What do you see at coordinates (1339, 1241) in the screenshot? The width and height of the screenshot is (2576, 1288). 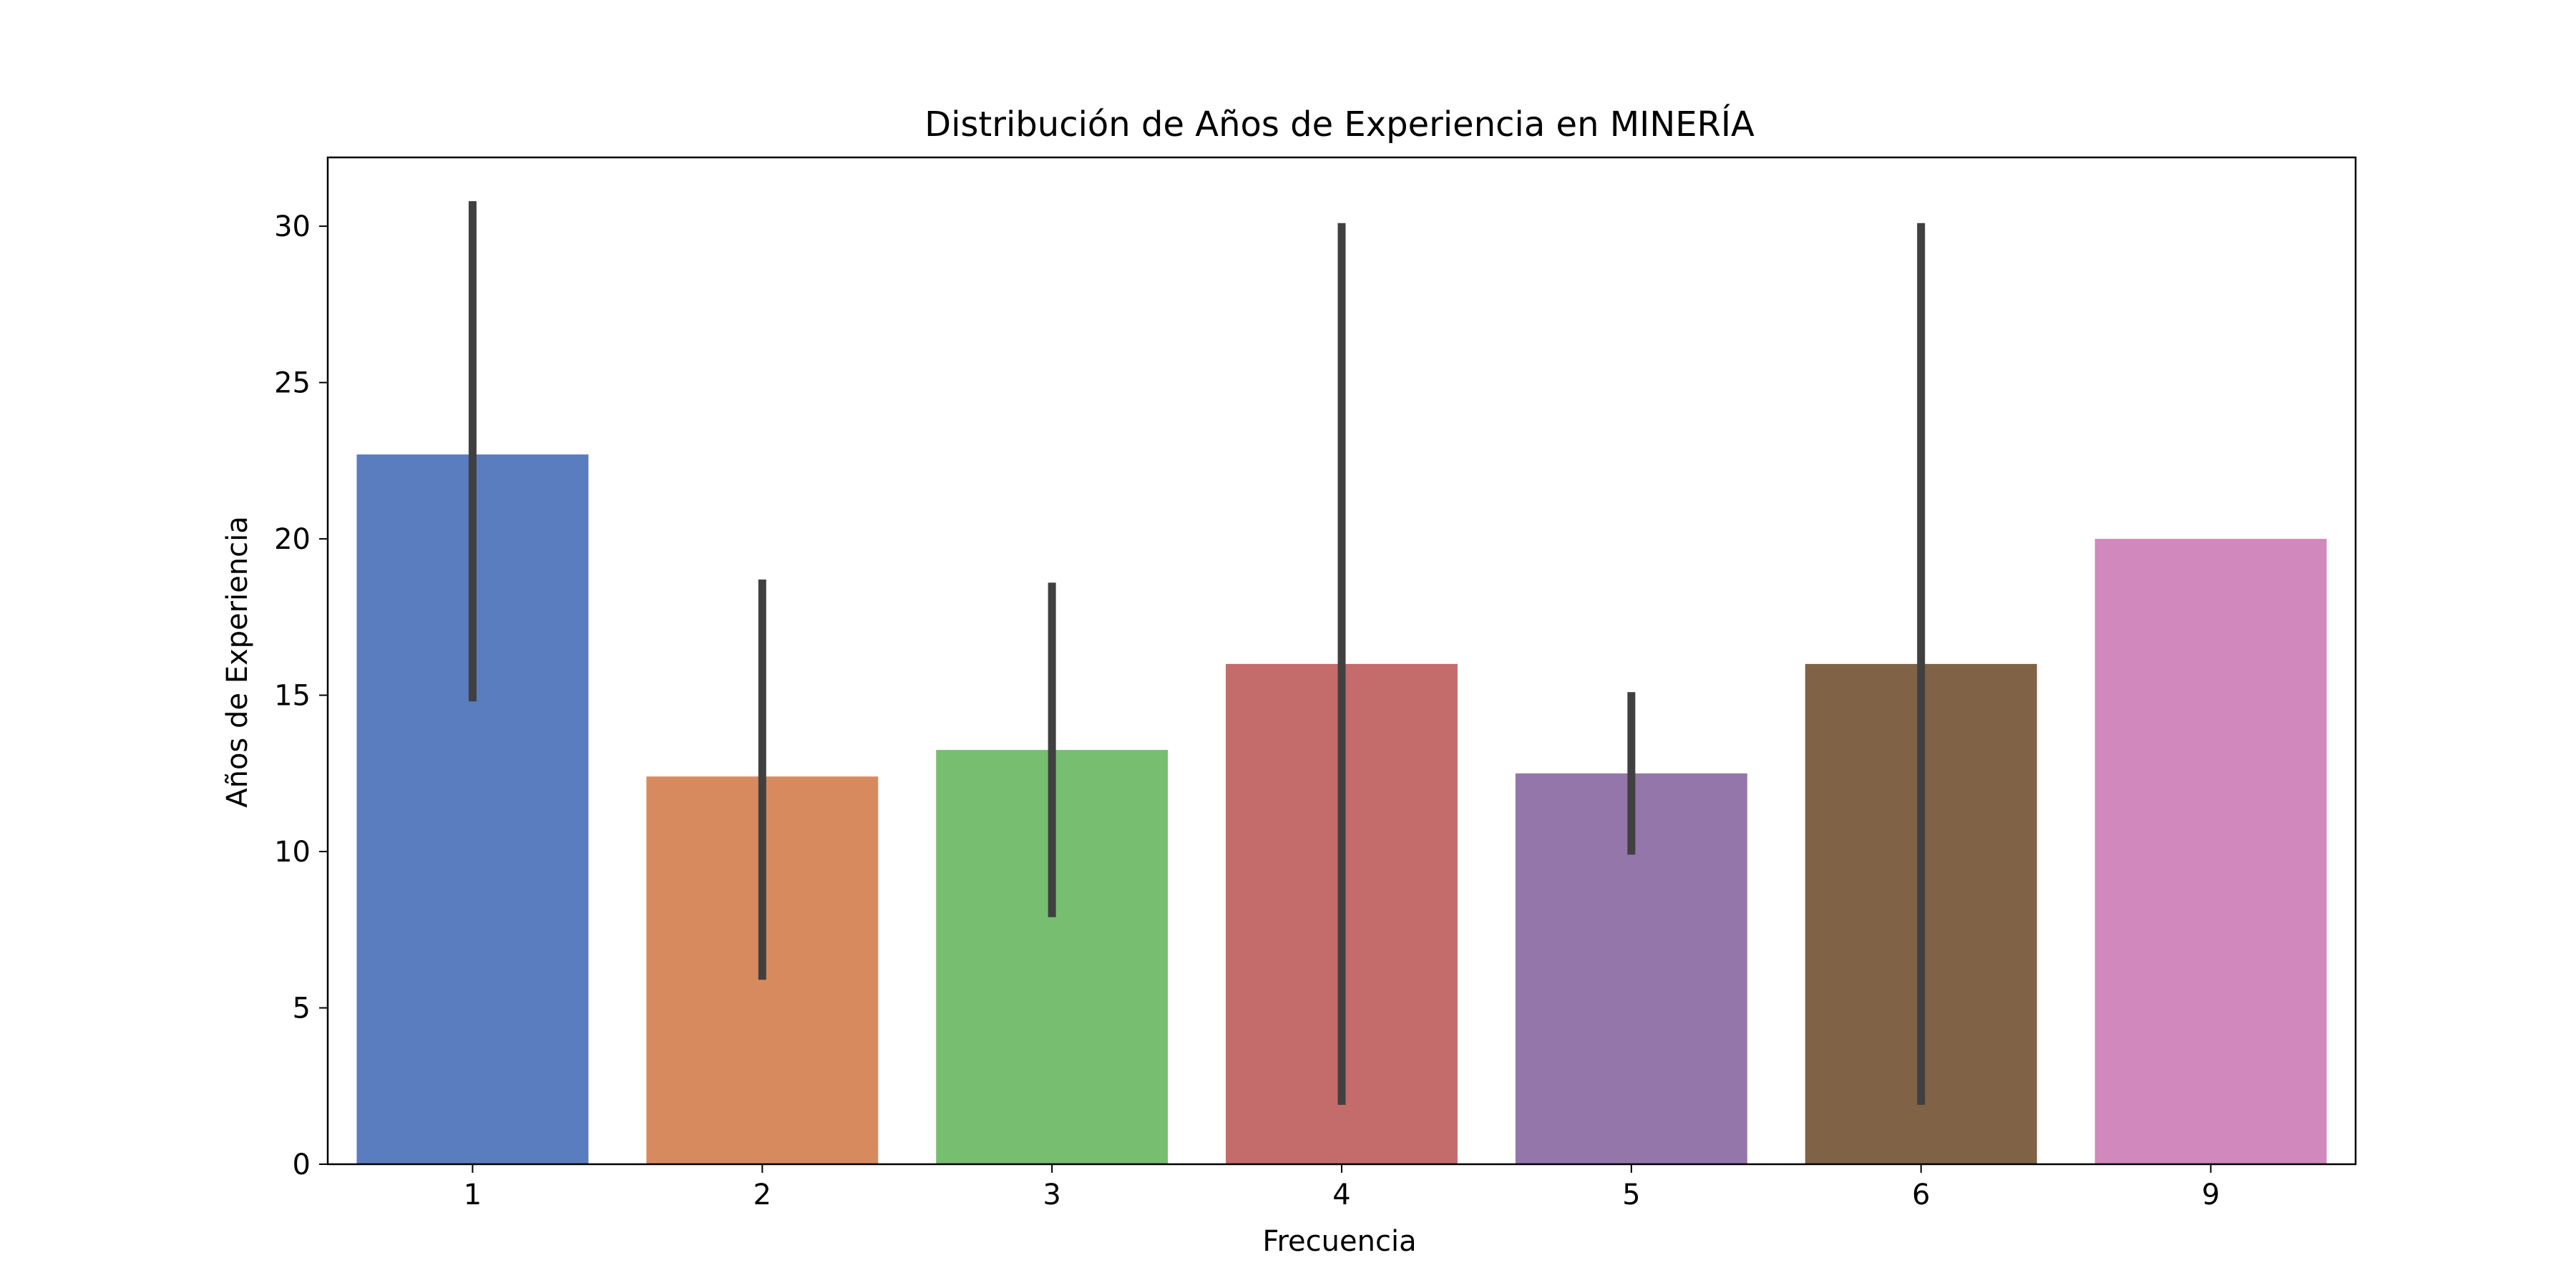 I see `x-axis-label: Frecuencia` at bounding box center [1339, 1241].